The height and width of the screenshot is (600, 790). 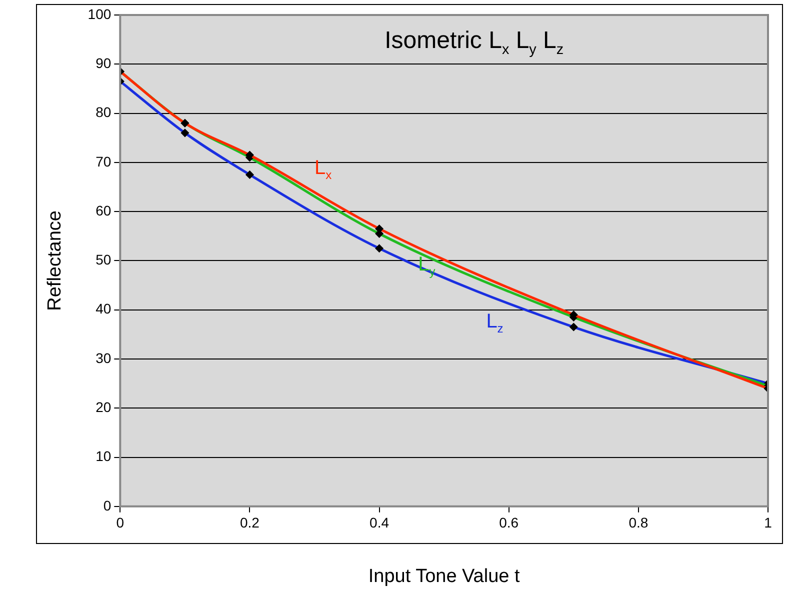 What do you see at coordinates (104, 358) in the screenshot?
I see `y-tick-label: 30` at bounding box center [104, 358].